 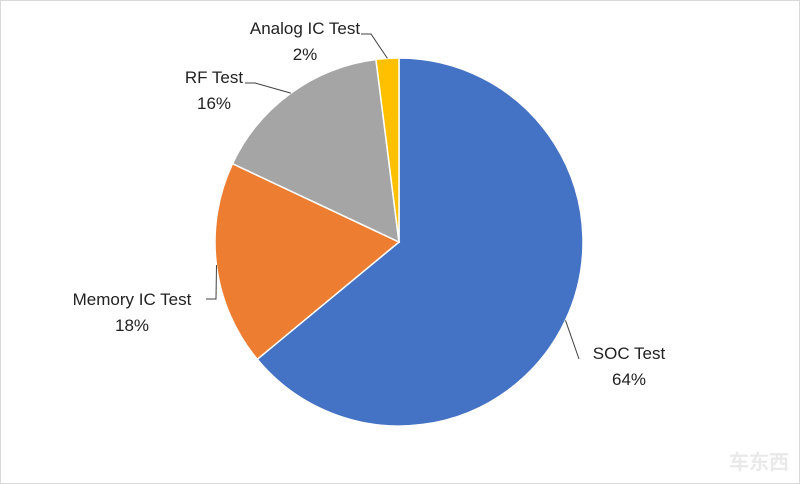 I want to click on slice-label-soc-test: SOC Test 64%, so click(x=629, y=366).